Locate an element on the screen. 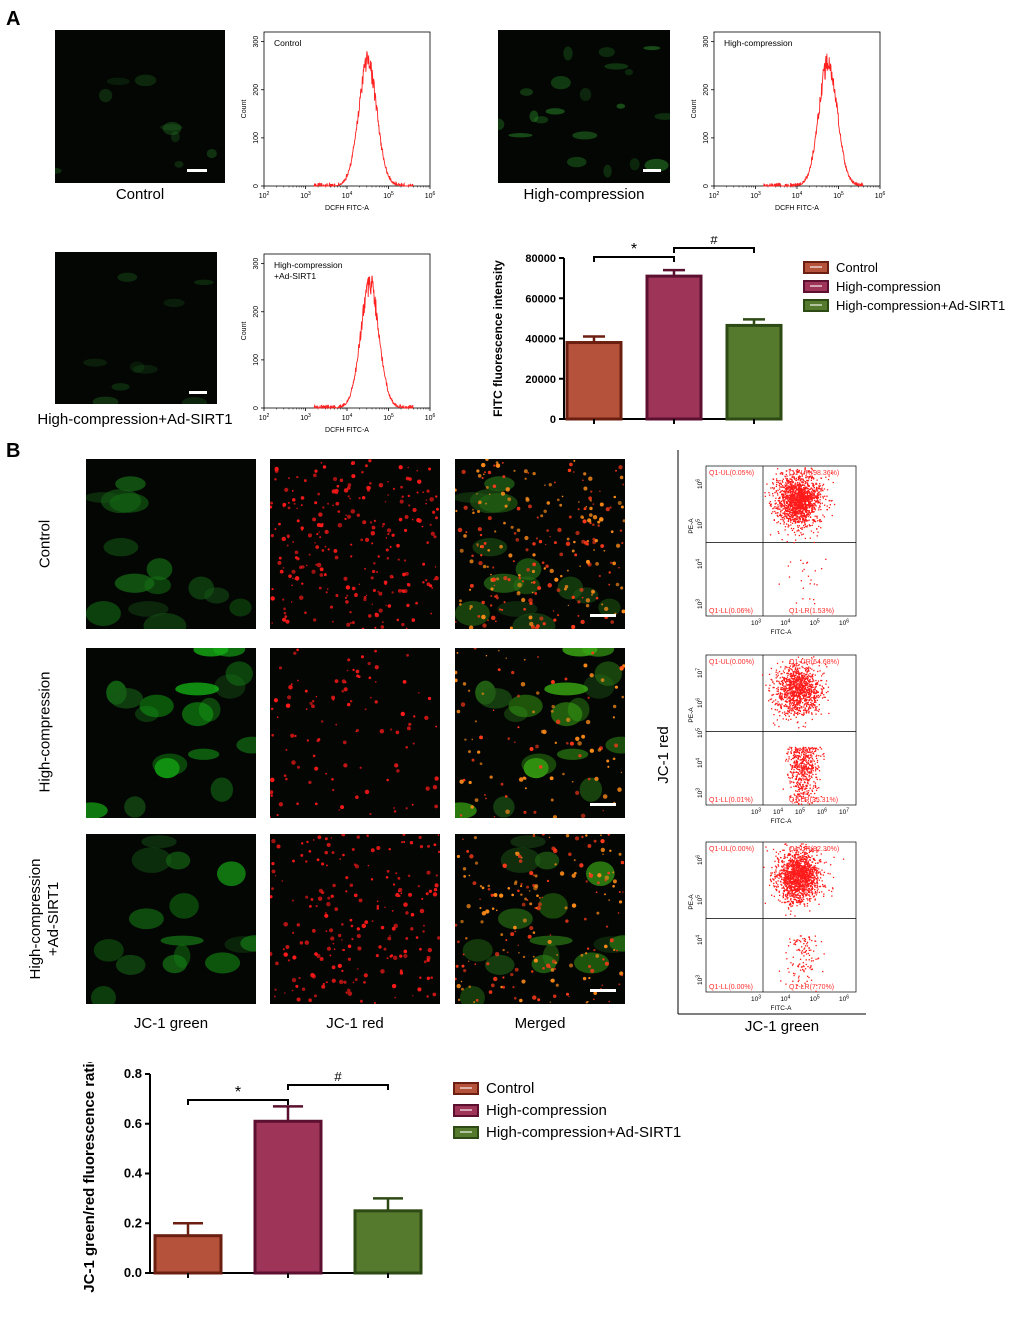  flow-x-tick-label: 106 is located at coordinates (822, 812).